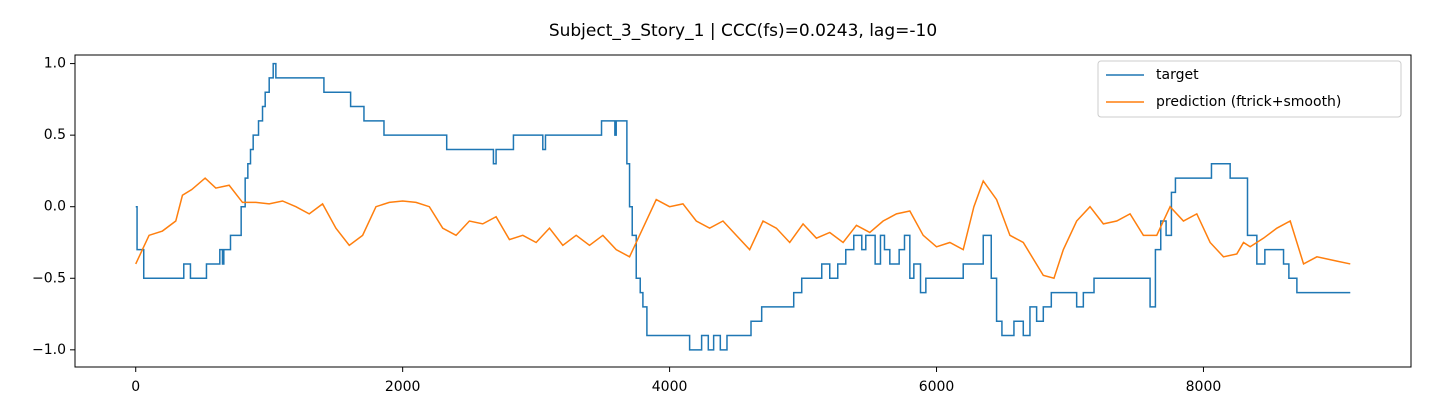  What do you see at coordinates (135, 387) in the screenshot?
I see `x-tick-label: 0` at bounding box center [135, 387].